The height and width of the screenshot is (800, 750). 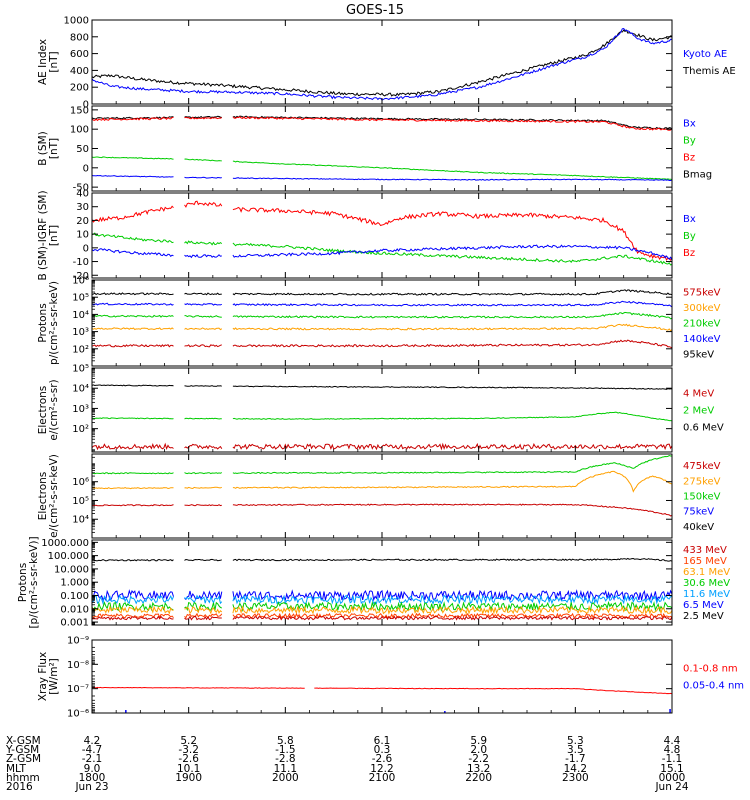 What do you see at coordinates (382, 741) in the screenshot?
I see `ephemeris-cell: 6.1` at bounding box center [382, 741].